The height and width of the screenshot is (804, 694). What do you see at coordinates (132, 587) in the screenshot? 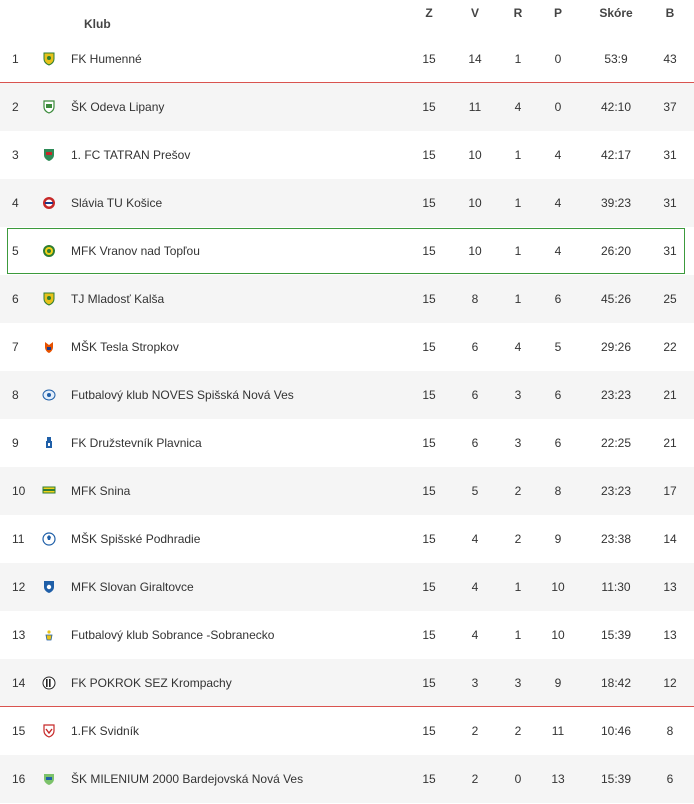
I see `club-name-link: MFK Slovan Giraltovce` at bounding box center [132, 587].